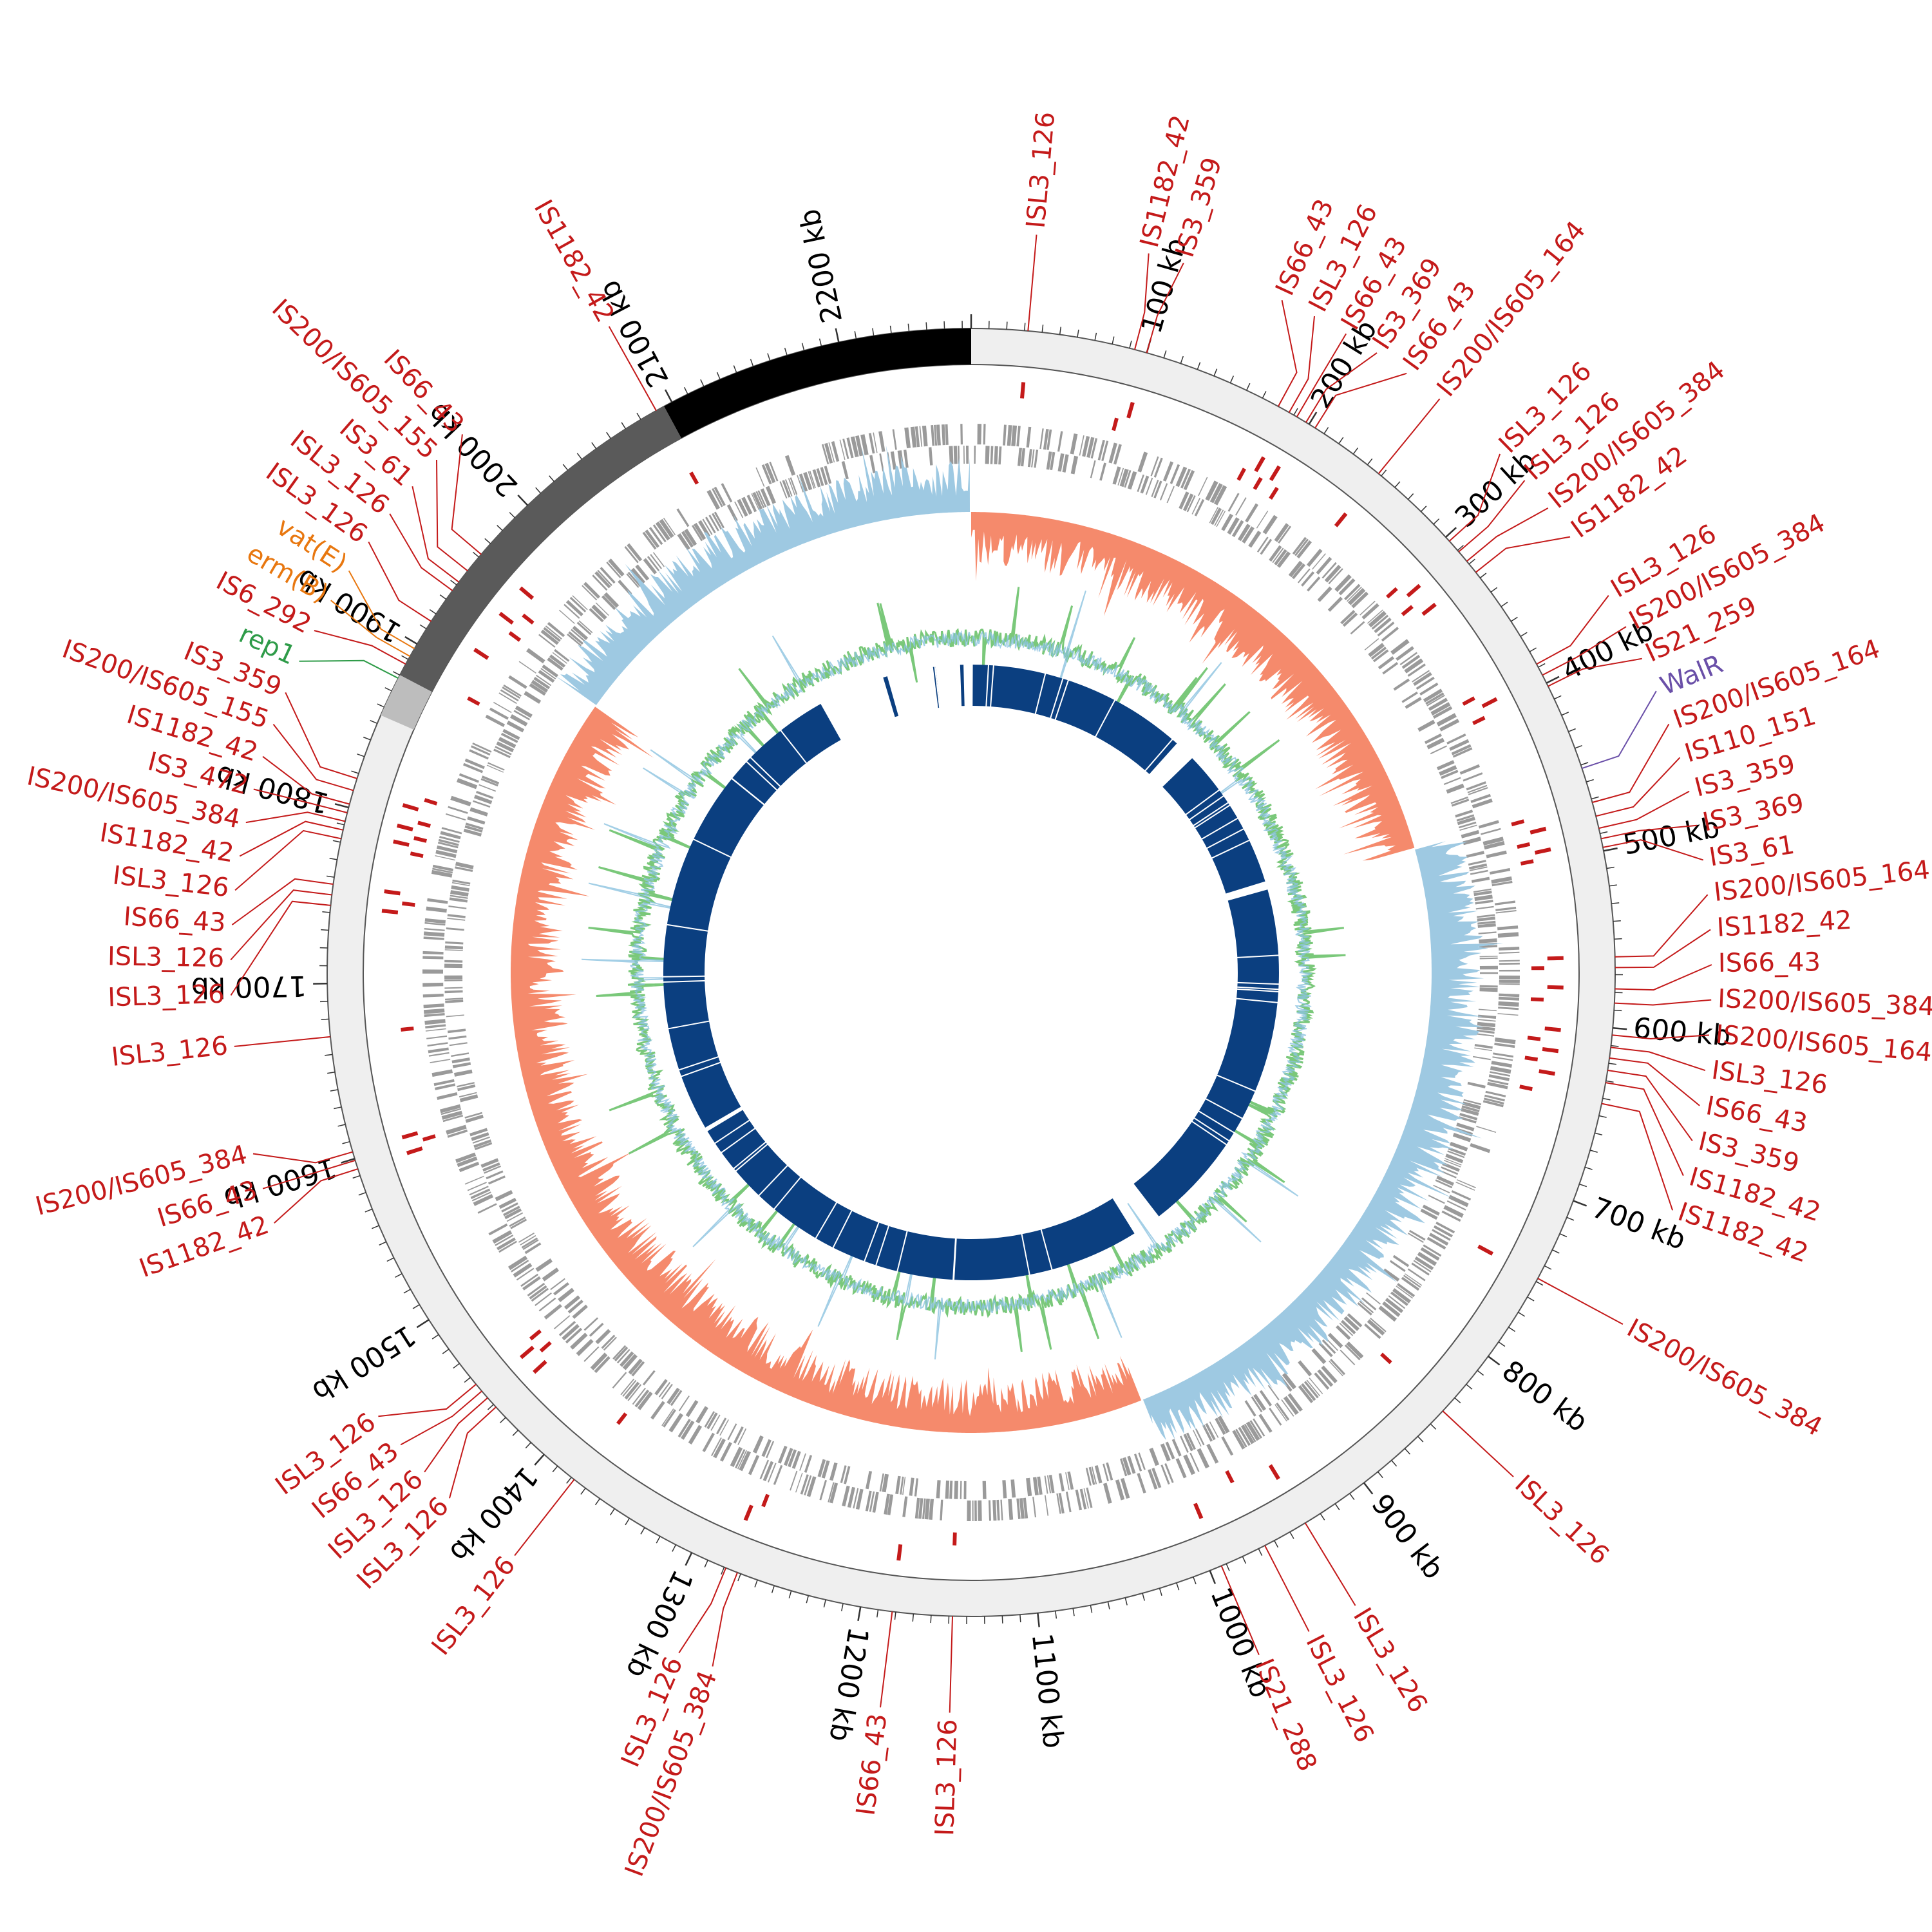  I want to click on contig-segment-black, so click(817, 383).